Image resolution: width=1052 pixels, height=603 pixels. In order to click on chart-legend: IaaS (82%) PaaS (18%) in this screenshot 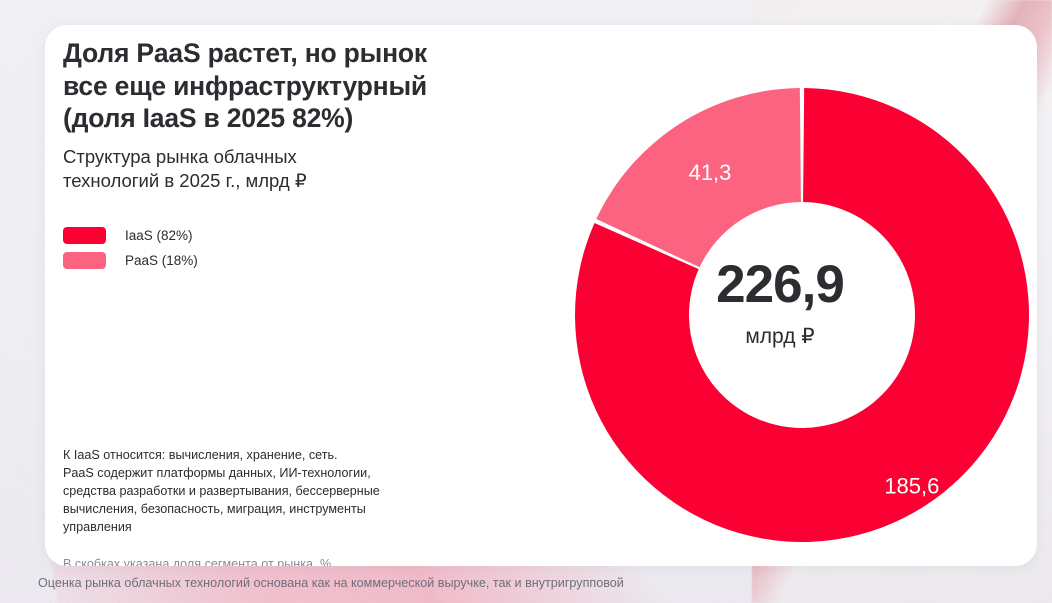, I will do `click(130, 248)`.